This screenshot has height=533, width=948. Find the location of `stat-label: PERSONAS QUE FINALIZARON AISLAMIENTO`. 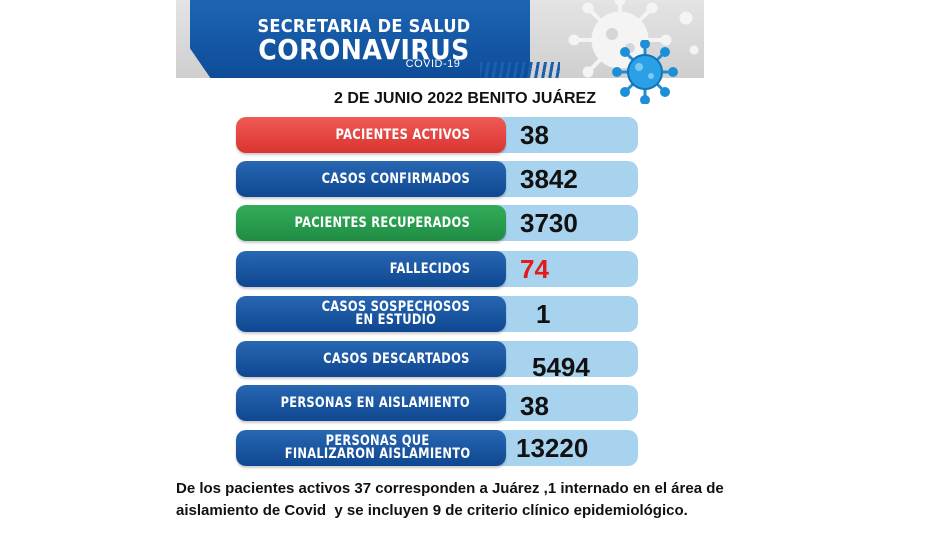

stat-label: PERSONAS QUE FINALIZARON AISLAMIENTO is located at coordinates (371, 448).